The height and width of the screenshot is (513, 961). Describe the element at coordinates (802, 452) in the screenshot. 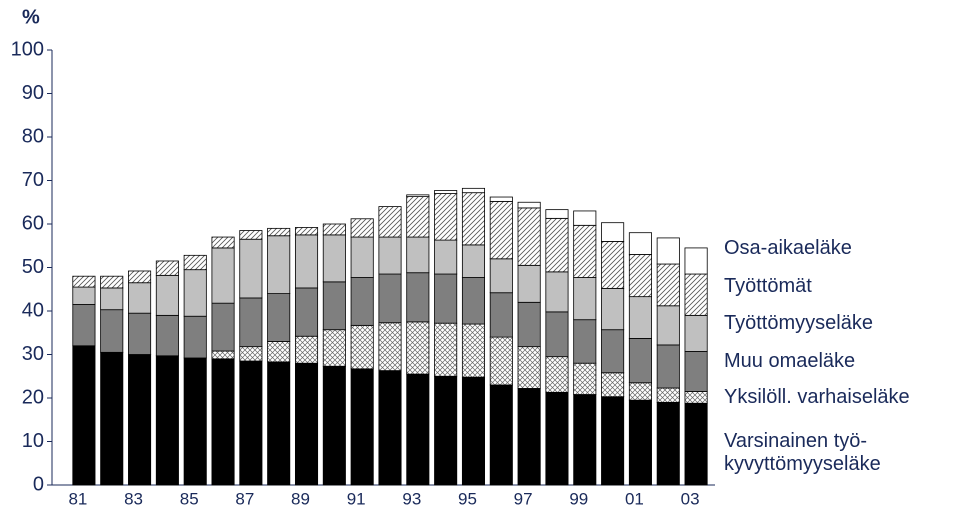

I see `legend-entry: Varsinainen työ- kyvyttömyyseläke` at that location.